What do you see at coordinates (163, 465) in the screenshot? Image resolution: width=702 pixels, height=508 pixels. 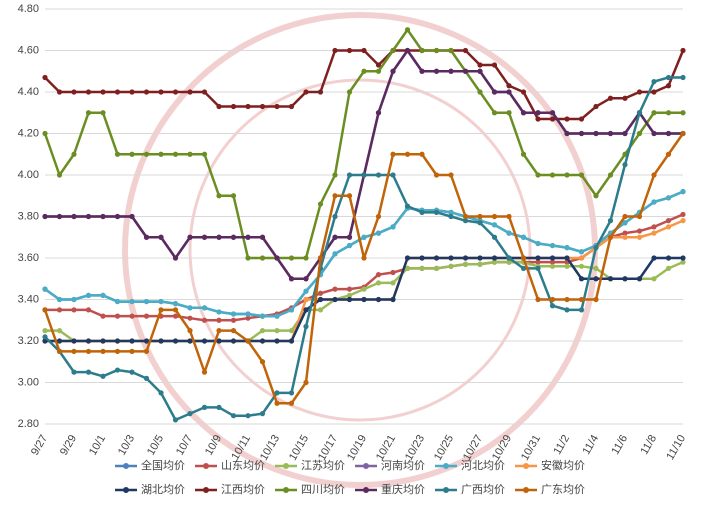 I see `legend-label: 全国均价` at bounding box center [163, 465].